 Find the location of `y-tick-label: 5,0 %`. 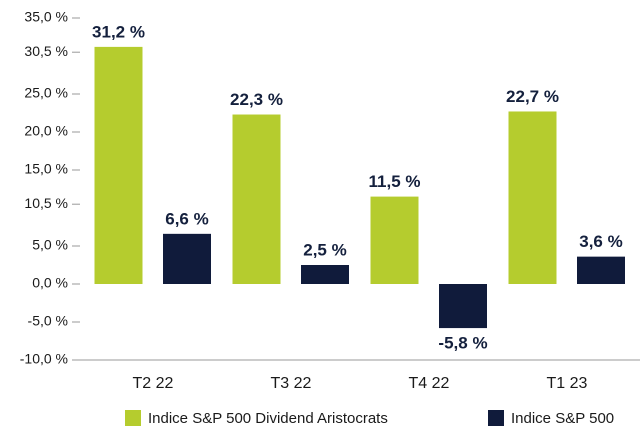

y-tick-label: 5,0 % is located at coordinates (50, 245).